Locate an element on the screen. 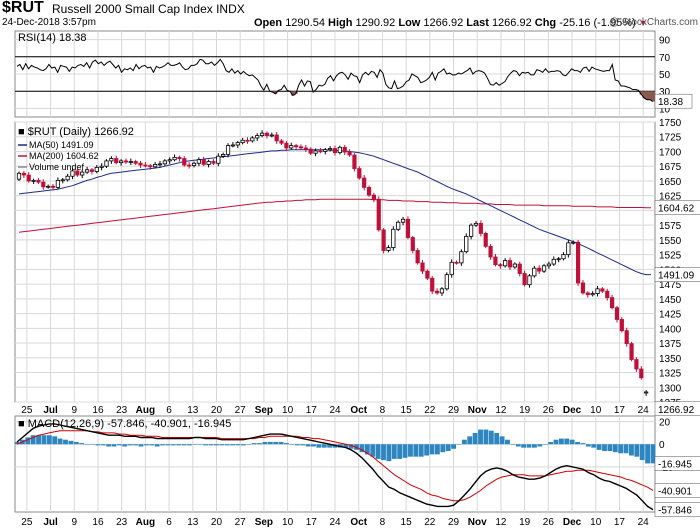 Image resolution: width=700 pixels, height=530 pixels. rsi-tick-label: 10 is located at coordinates (665, 109).